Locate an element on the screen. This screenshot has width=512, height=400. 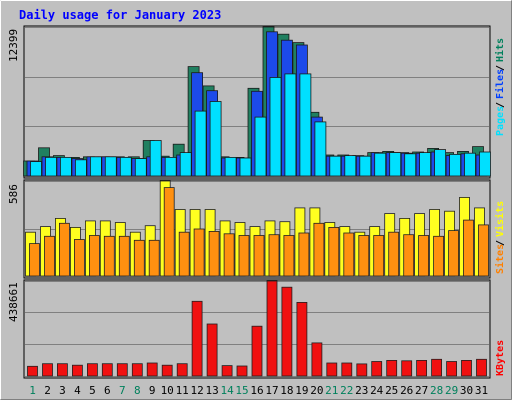
x-label-day-10: 10 is located at coordinates (167, 390).